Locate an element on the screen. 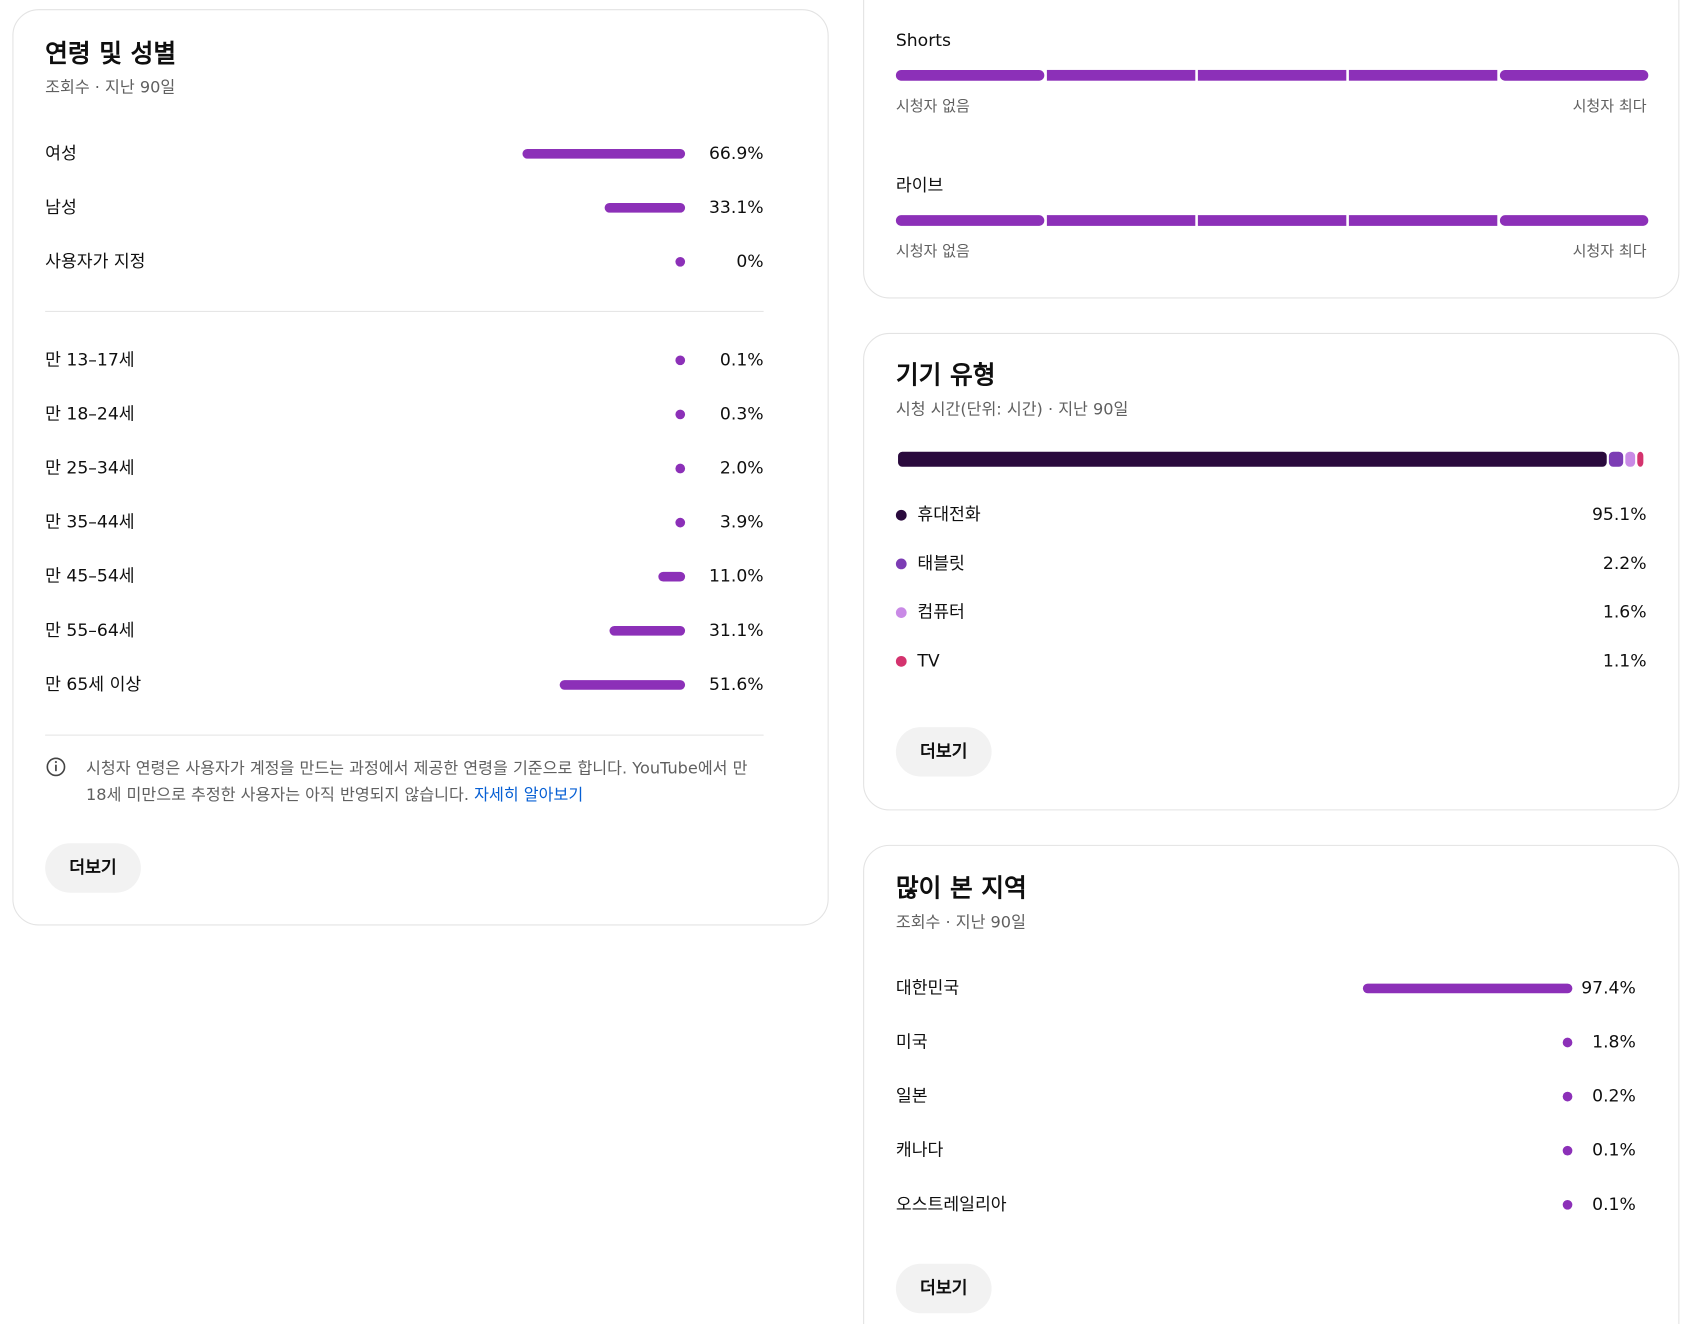 Image resolution: width=1681 pixels, height=1324 pixels. legend-value: 1.6% is located at coordinates (1625, 613).